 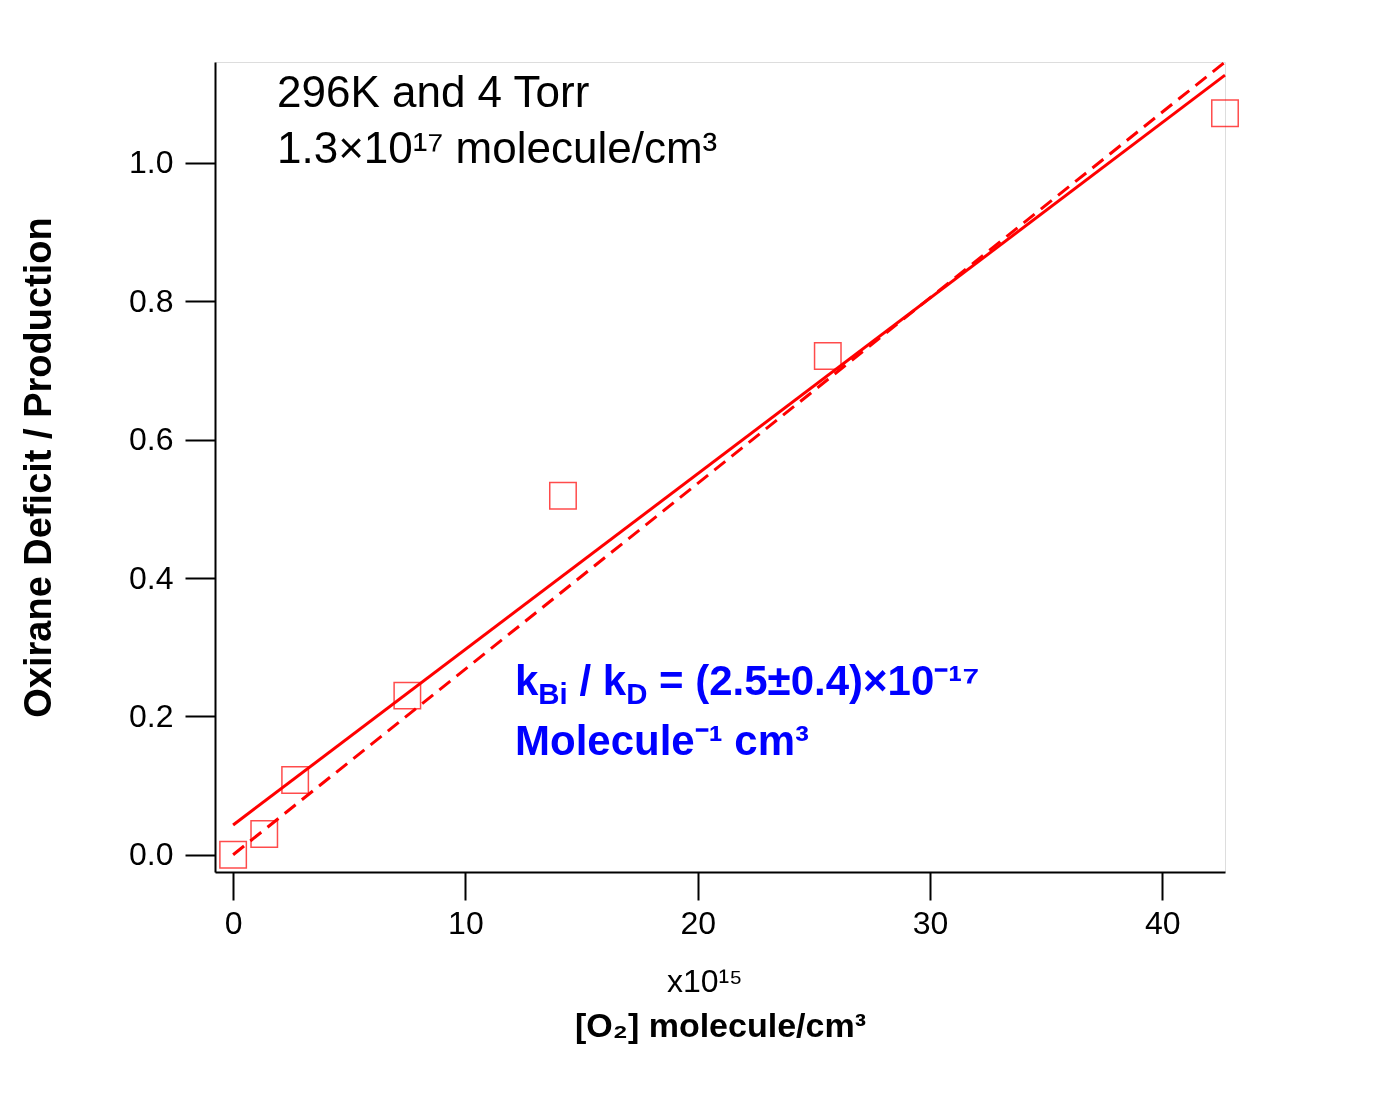 What do you see at coordinates (930, 922) in the screenshot?
I see `x-tick-label: 30` at bounding box center [930, 922].